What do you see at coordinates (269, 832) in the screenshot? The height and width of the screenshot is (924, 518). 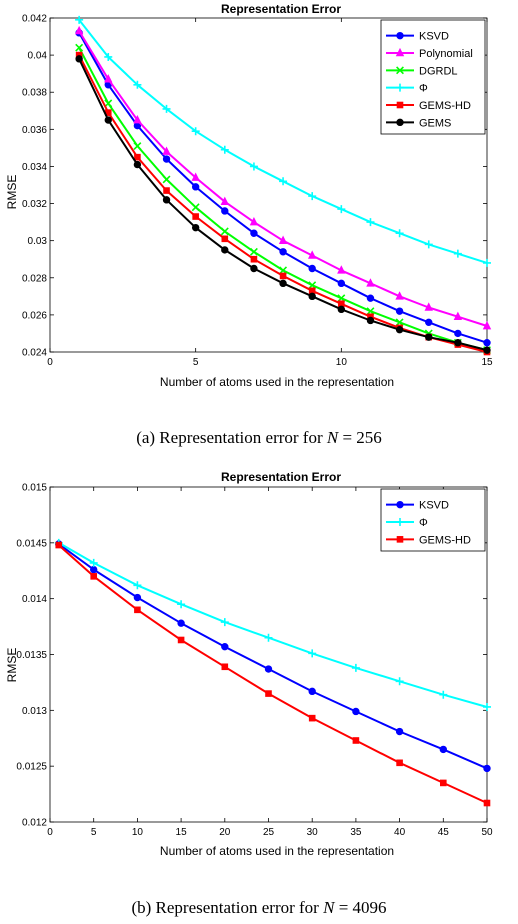 I see `chart-b-xtick-label: 25` at bounding box center [269, 832].